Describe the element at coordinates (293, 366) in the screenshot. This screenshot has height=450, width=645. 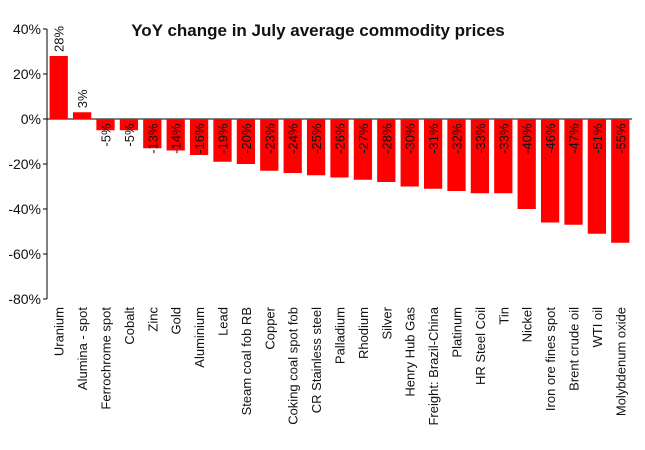
I see `category-label: Coking coal spot fob` at that location.